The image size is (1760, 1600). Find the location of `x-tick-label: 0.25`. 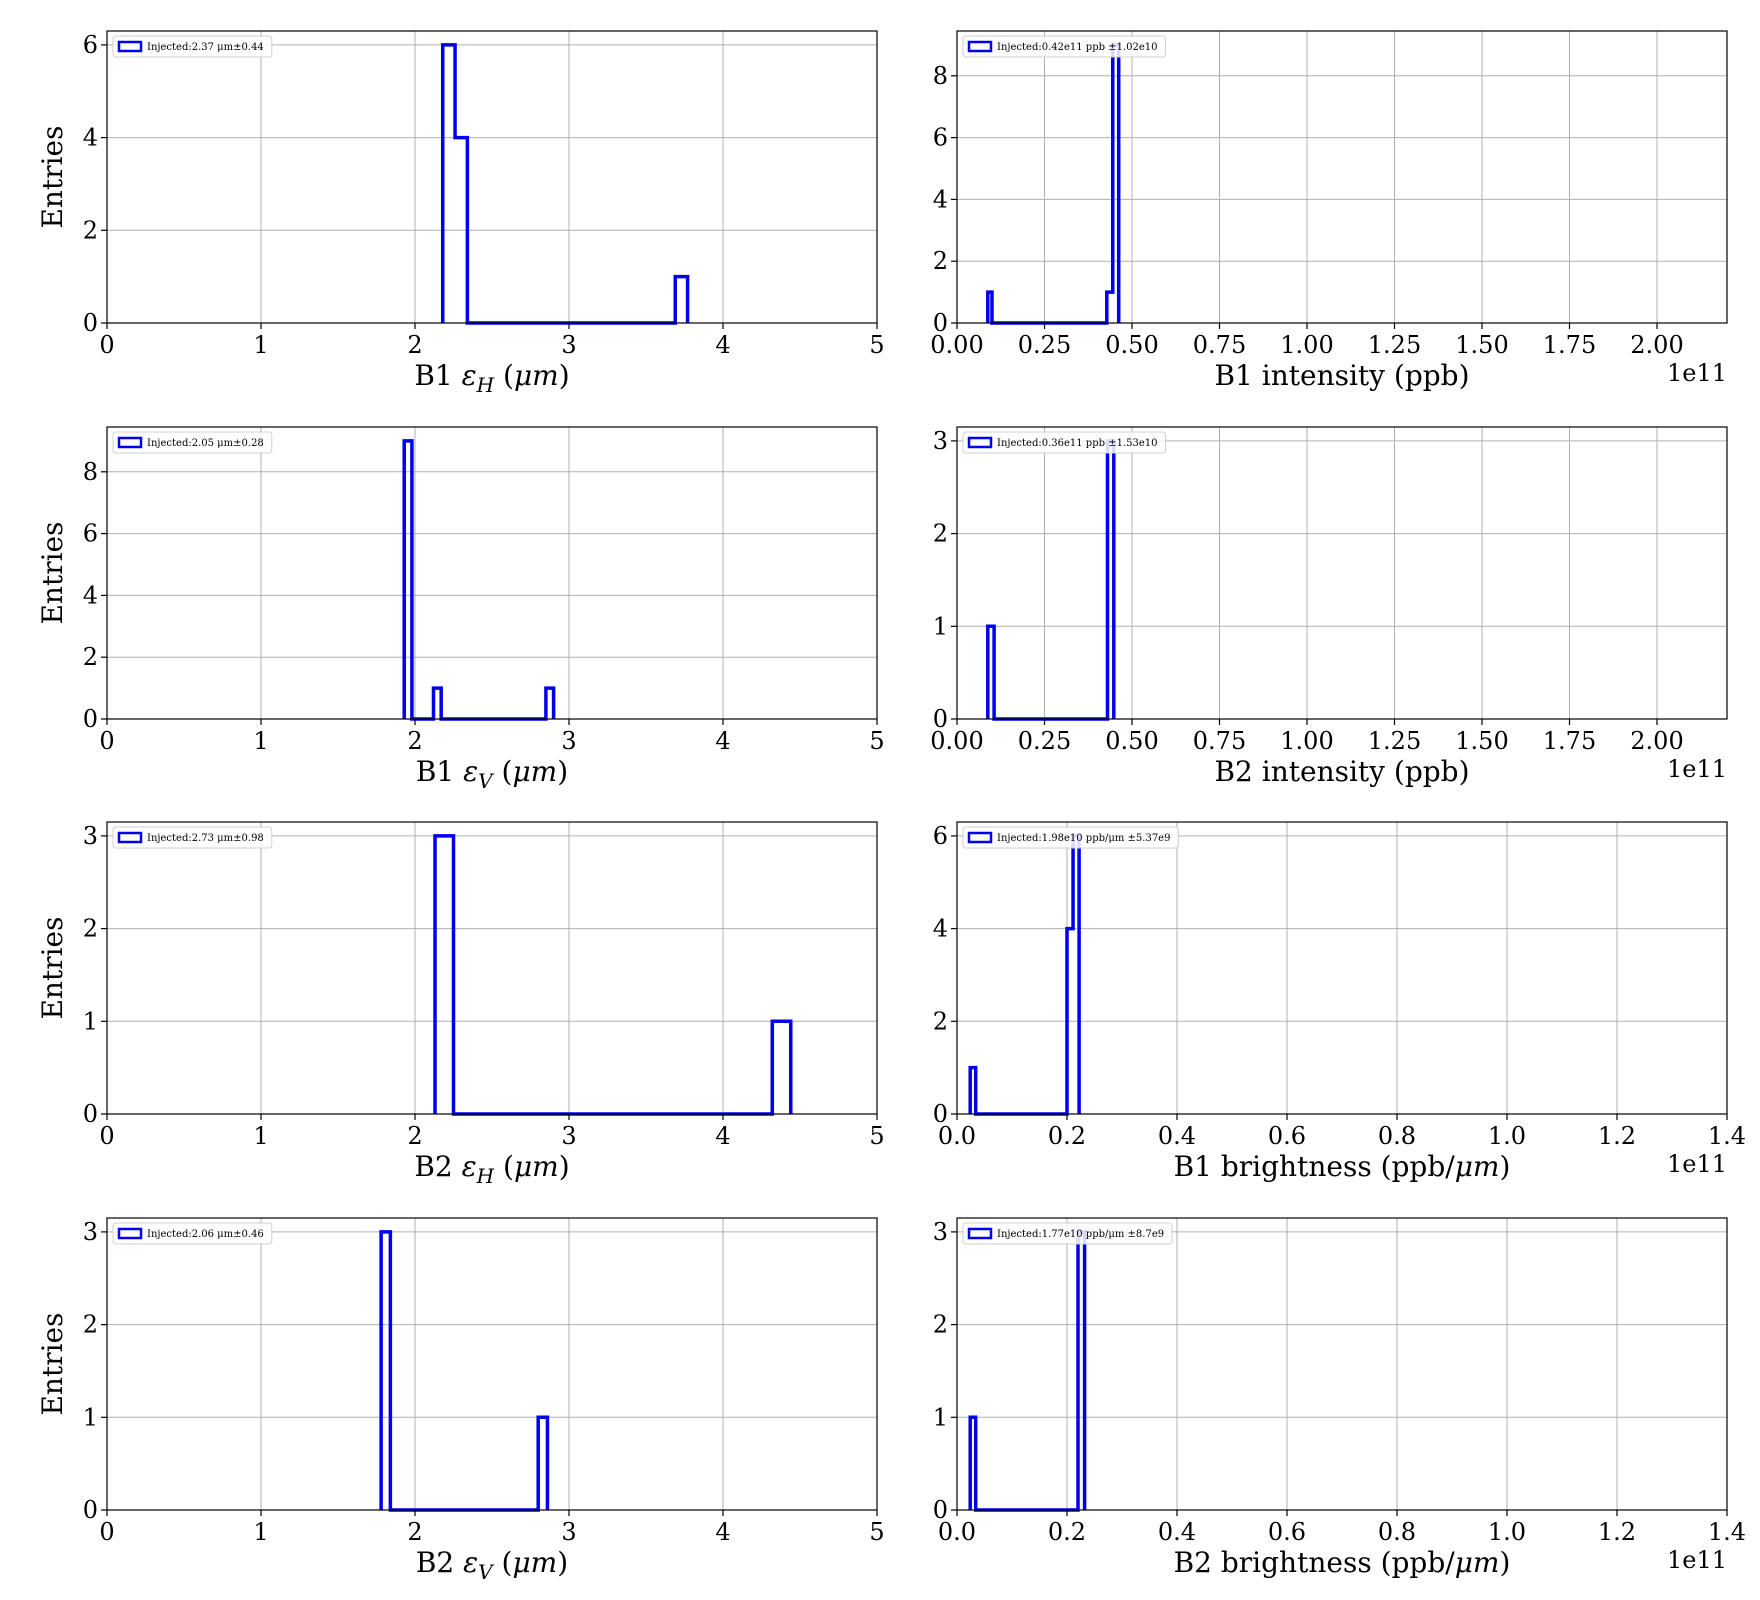

x-tick-label: 0.25 is located at coordinates (1044, 741).